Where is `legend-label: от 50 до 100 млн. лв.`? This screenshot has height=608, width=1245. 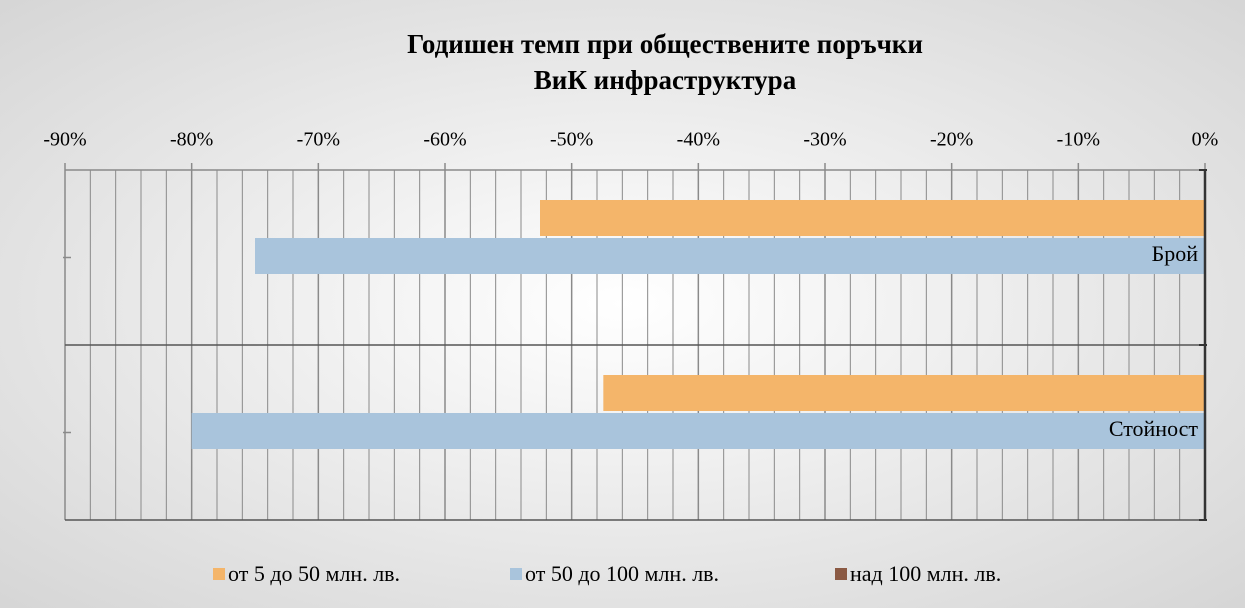 legend-label: от 50 до 100 млн. лв. is located at coordinates (622, 573).